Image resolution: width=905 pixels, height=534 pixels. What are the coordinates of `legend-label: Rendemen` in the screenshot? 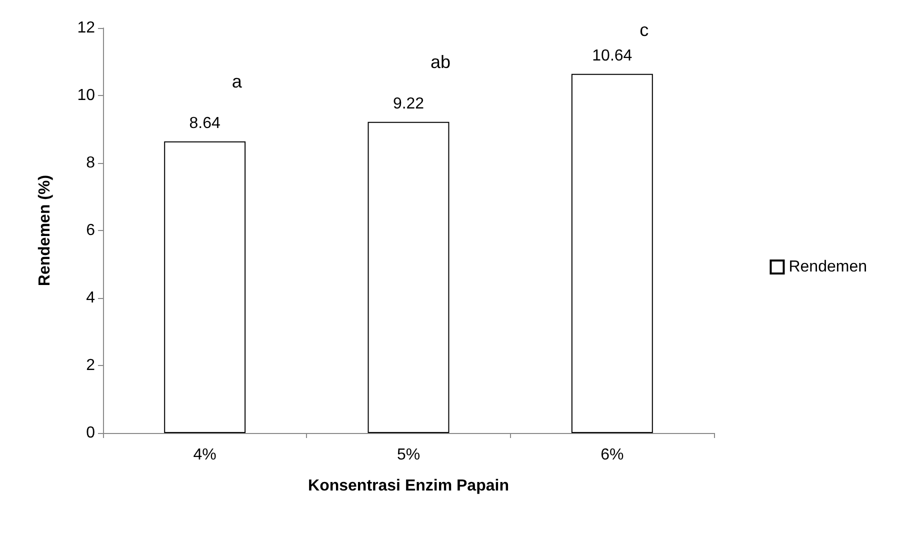 It's located at (828, 267).